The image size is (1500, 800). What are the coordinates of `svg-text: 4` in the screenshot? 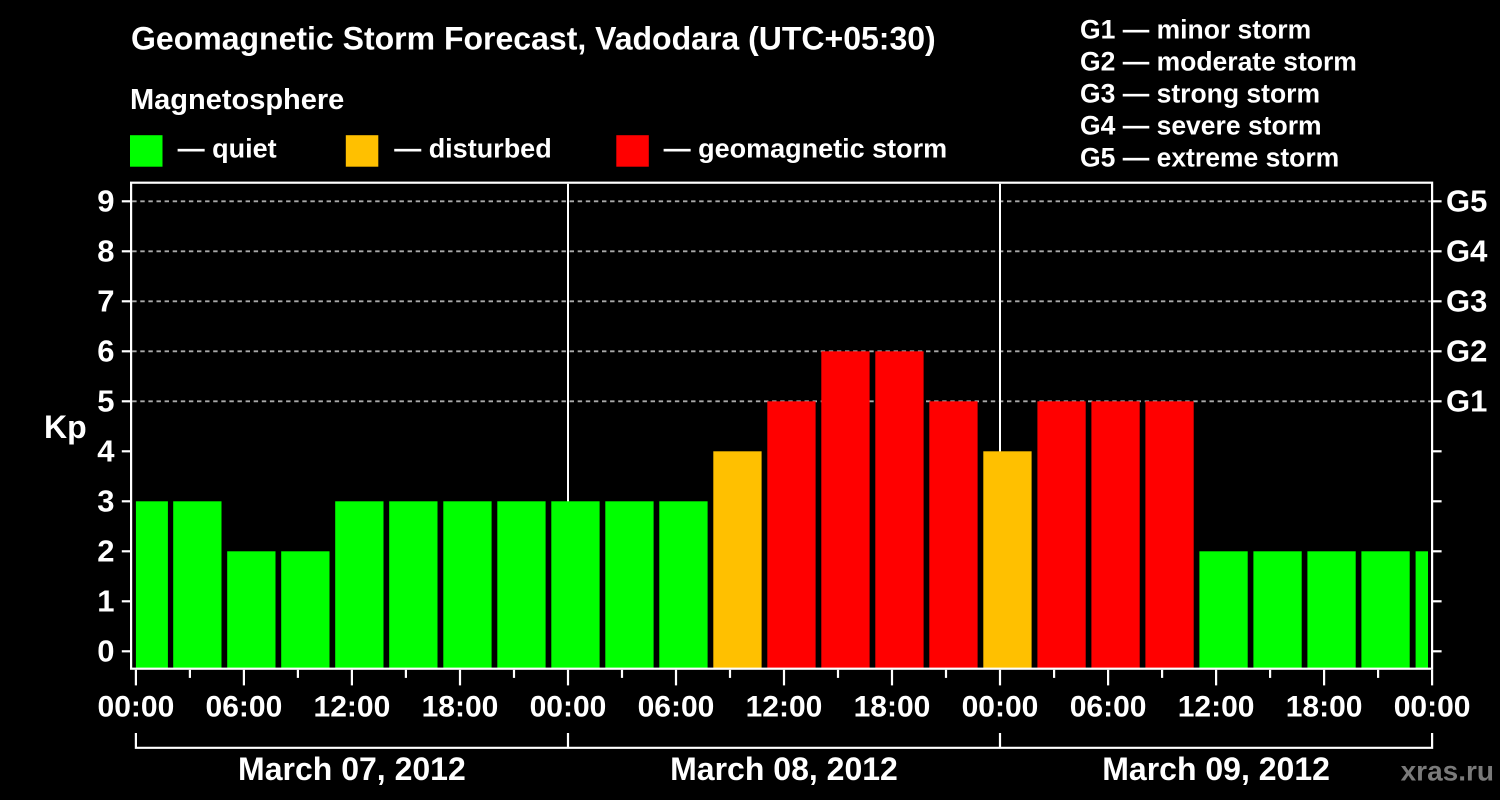 It's located at (106, 451).